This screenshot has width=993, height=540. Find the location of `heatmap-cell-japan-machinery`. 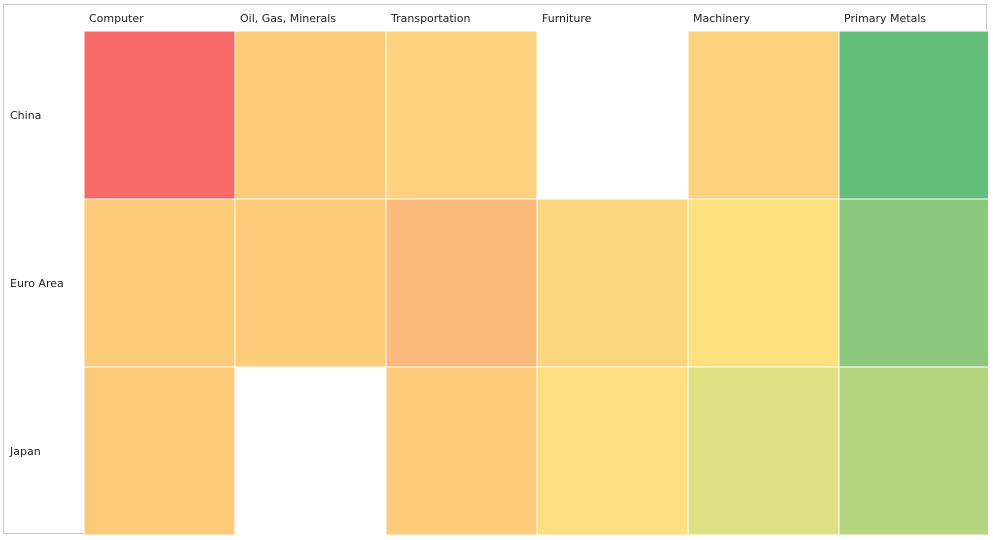

heatmap-cell-japan-machinery is located at coordinates (763, 450).